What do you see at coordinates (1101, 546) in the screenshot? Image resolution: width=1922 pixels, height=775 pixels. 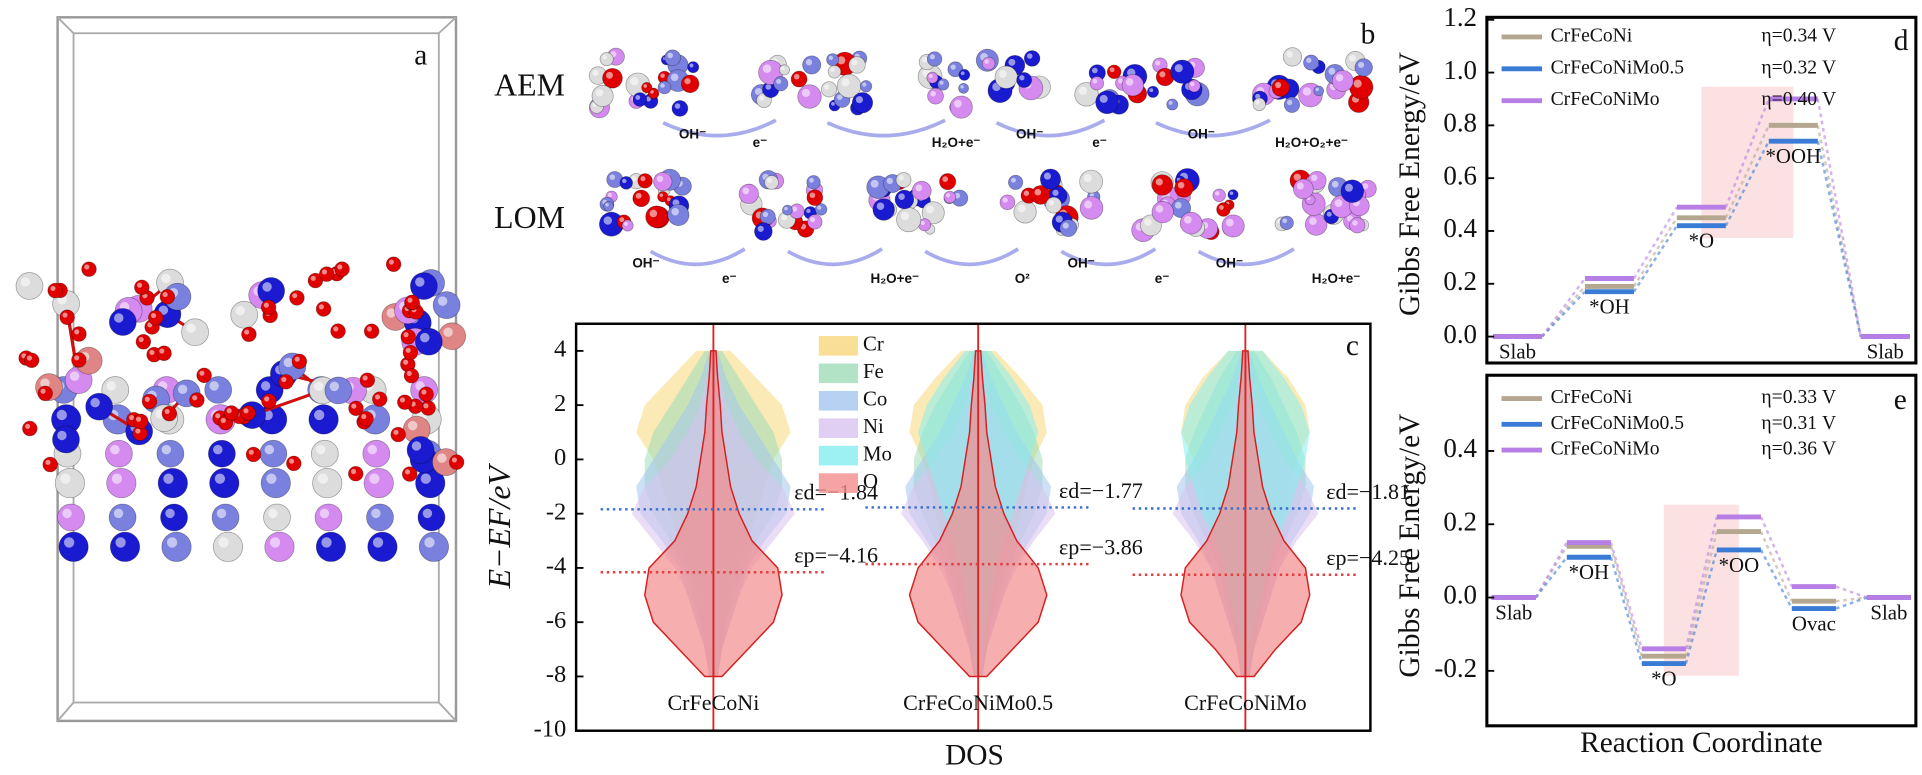 I see `band-center-label: εp=−3.86` at bounding box center [1101, 546].